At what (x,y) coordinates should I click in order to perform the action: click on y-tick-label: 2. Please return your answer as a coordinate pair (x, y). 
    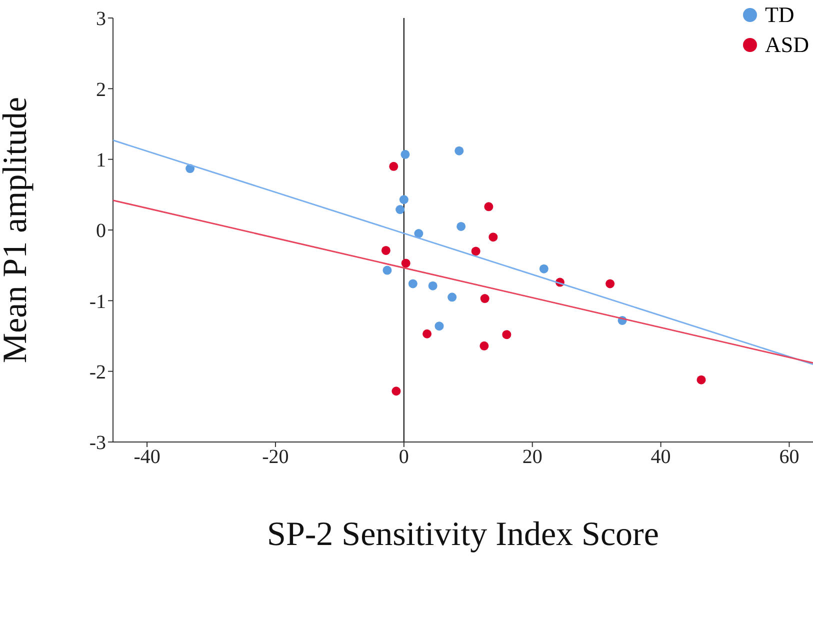
    Looking at the image, I should click on (101, 89).